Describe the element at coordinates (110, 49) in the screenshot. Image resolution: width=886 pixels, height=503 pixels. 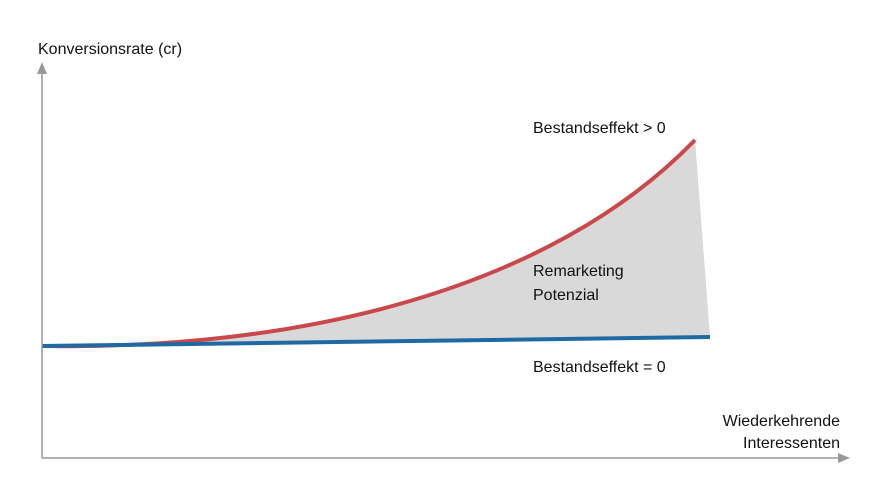
I see `y-axis-label: Konversionsrate (cr)` at that location.